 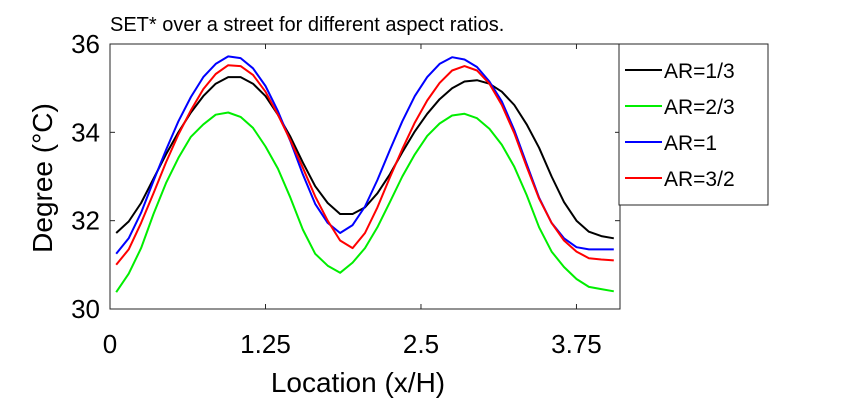 What do you see at coordinates (85, 221) in the screenshot?
I see `y-tick-label: 32` at bounding box center [85, 221].